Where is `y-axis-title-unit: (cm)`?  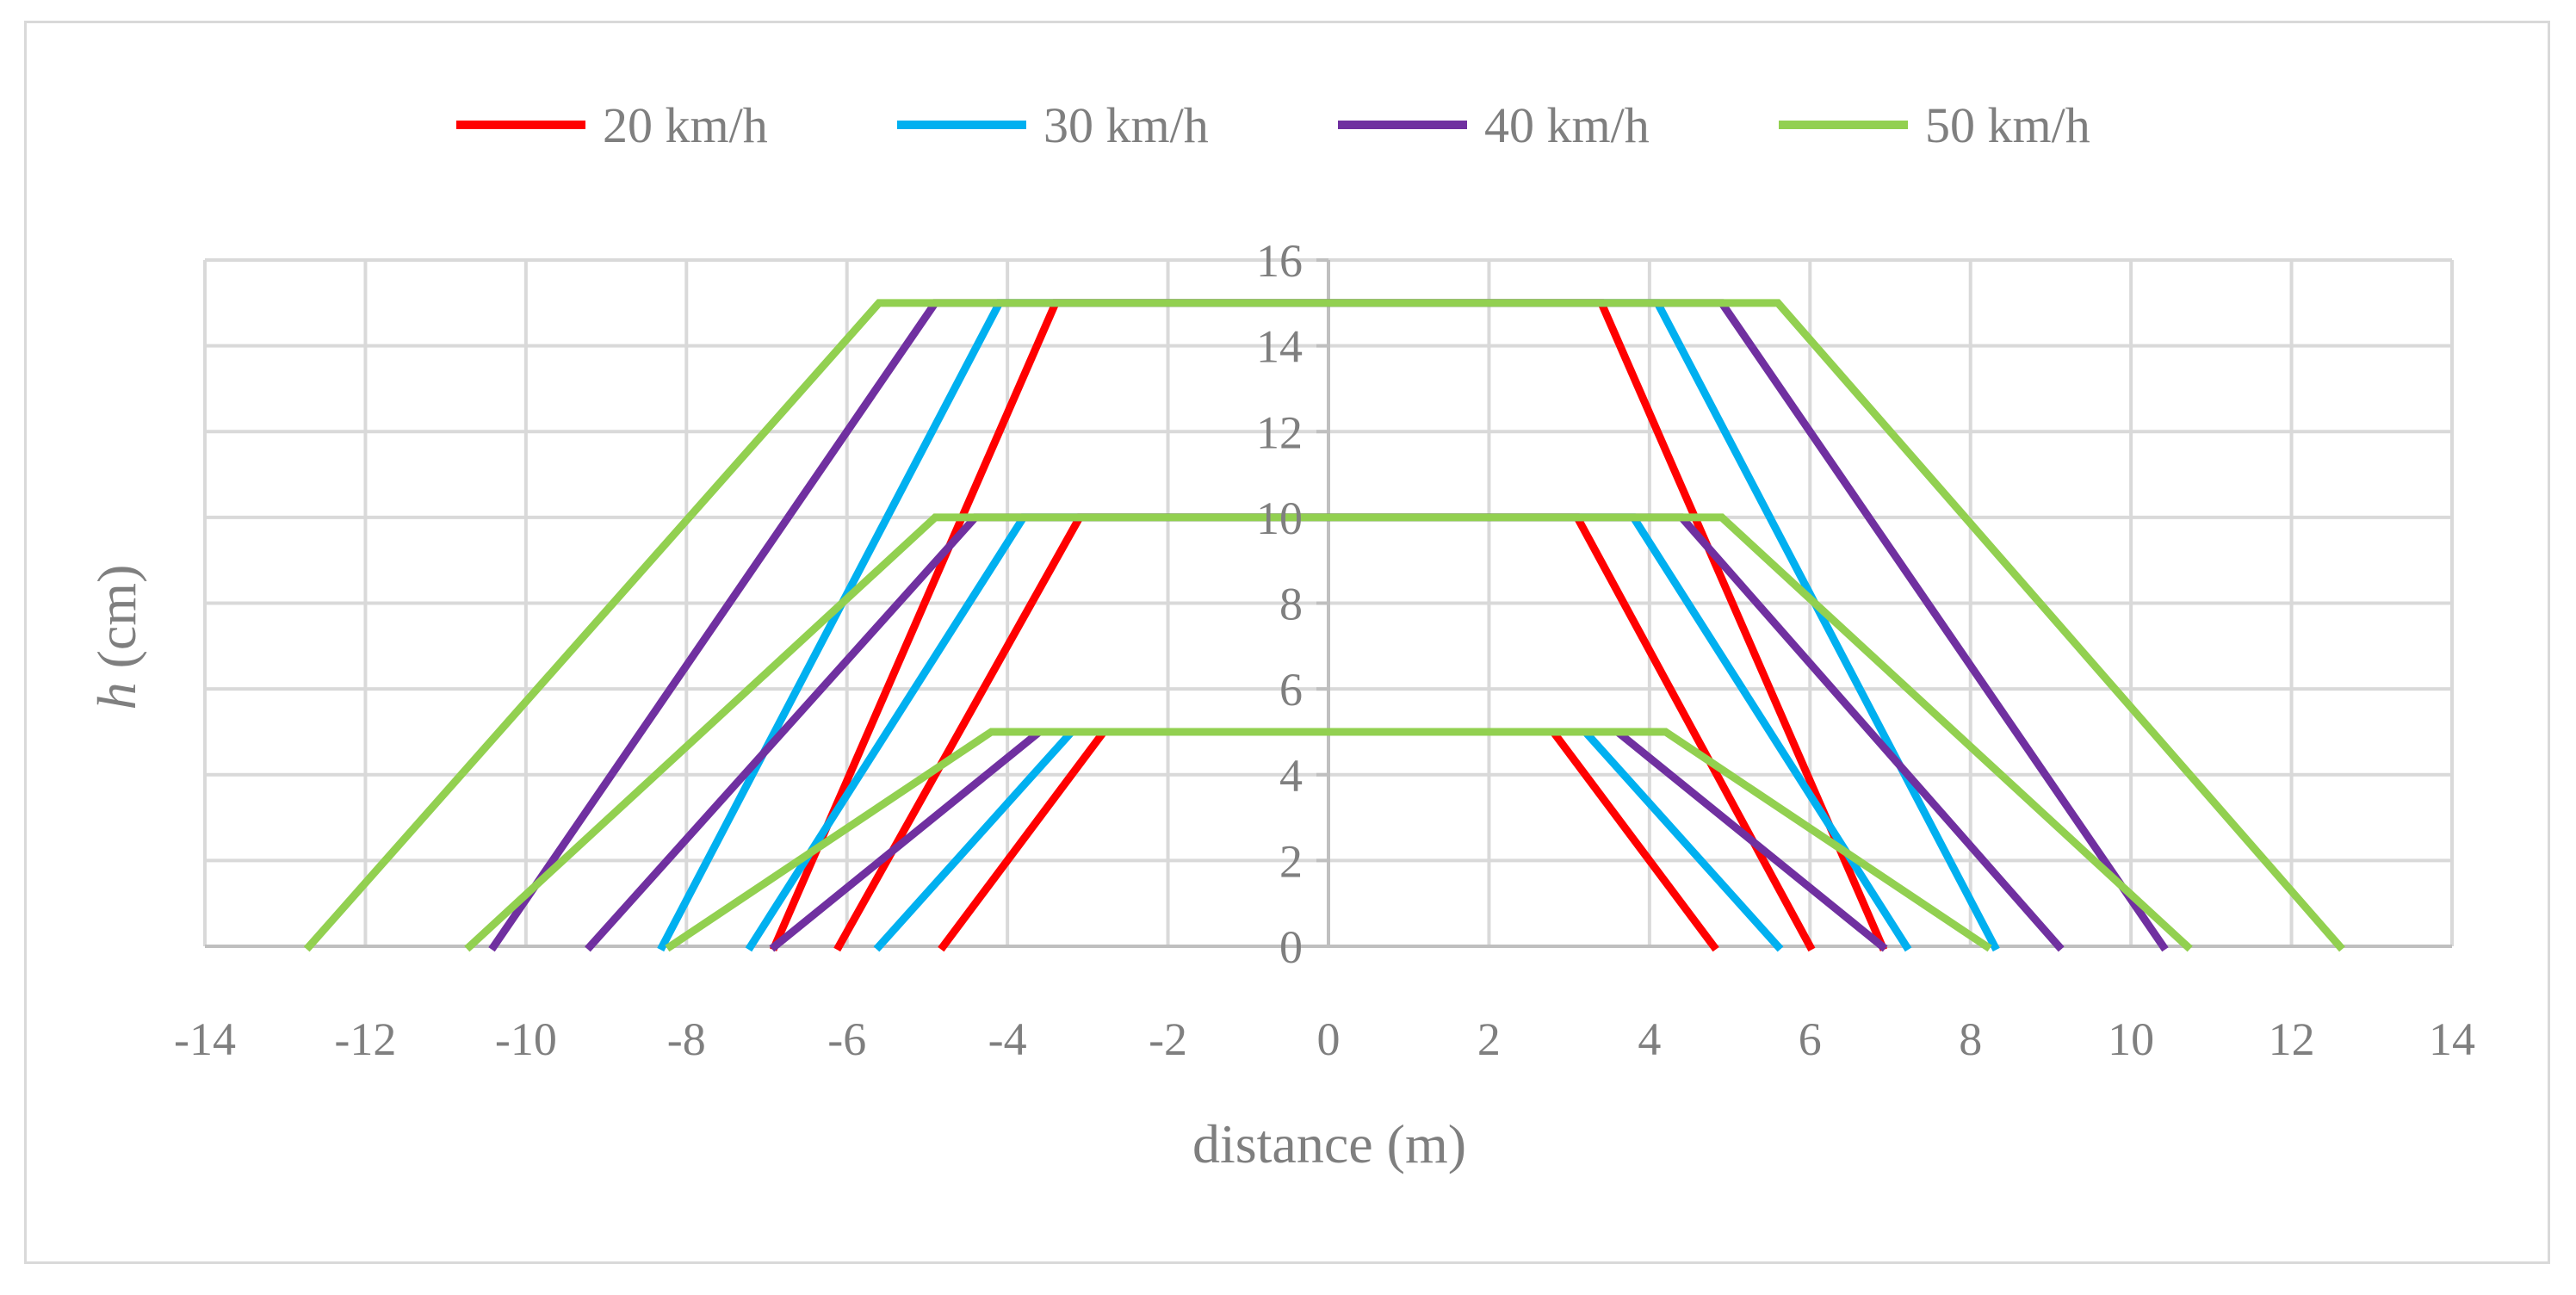 y-axis-title-unit: (cm) is located at coordinates (116, 624).